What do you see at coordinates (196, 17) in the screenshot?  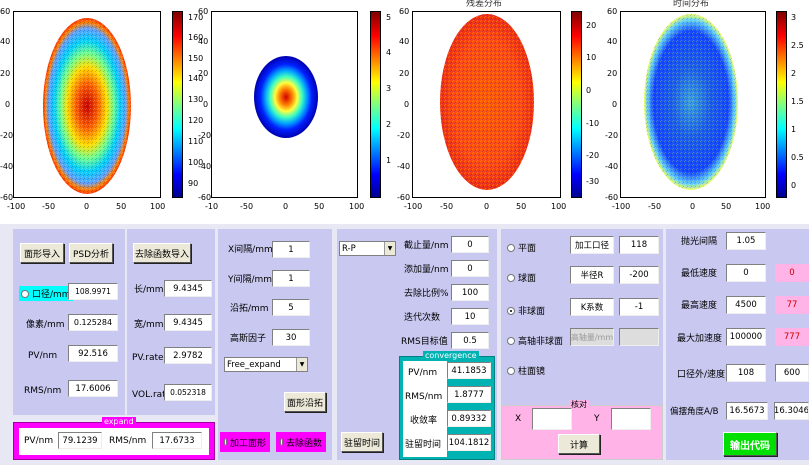 I see `cbar-tick: 170` at bounding box center [196, 17].